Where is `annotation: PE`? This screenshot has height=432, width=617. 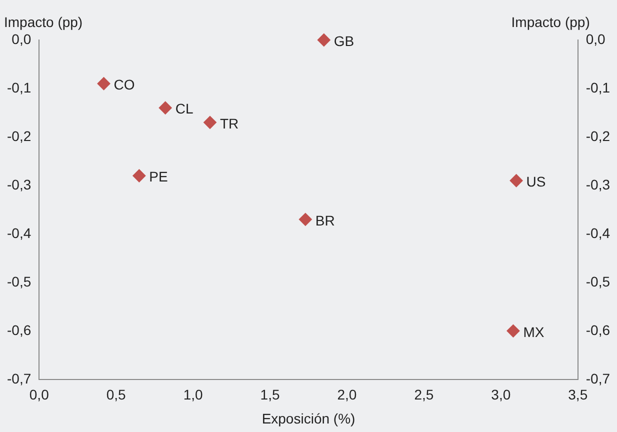
annotation: PE is located at coordinates (158, 176).